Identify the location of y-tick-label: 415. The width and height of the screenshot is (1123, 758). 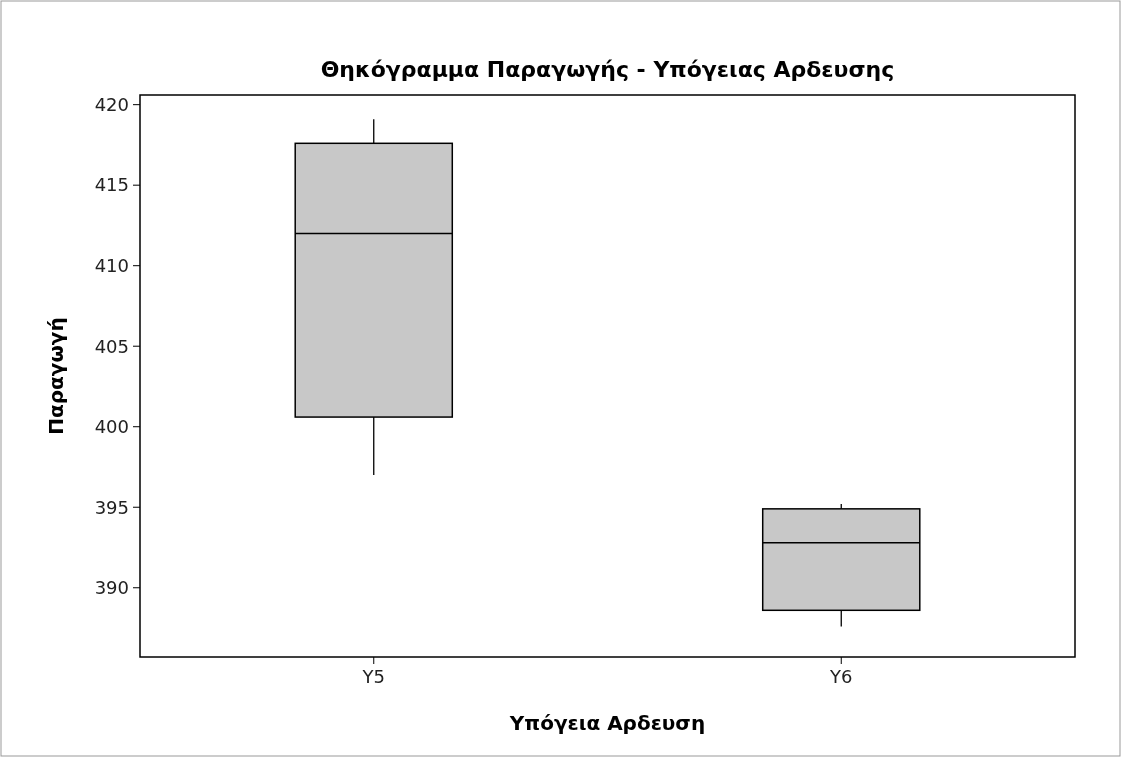
(111, 185).